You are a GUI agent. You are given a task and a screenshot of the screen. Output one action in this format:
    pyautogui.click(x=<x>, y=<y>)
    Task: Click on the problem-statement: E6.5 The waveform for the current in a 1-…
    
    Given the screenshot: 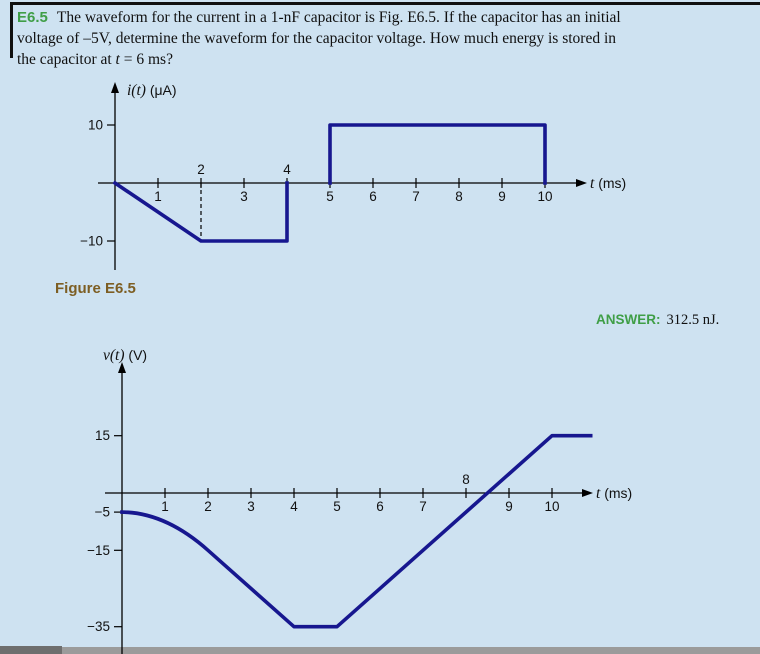 What is the action you would take?
    pyautogui.click(x=319, y=38)
    